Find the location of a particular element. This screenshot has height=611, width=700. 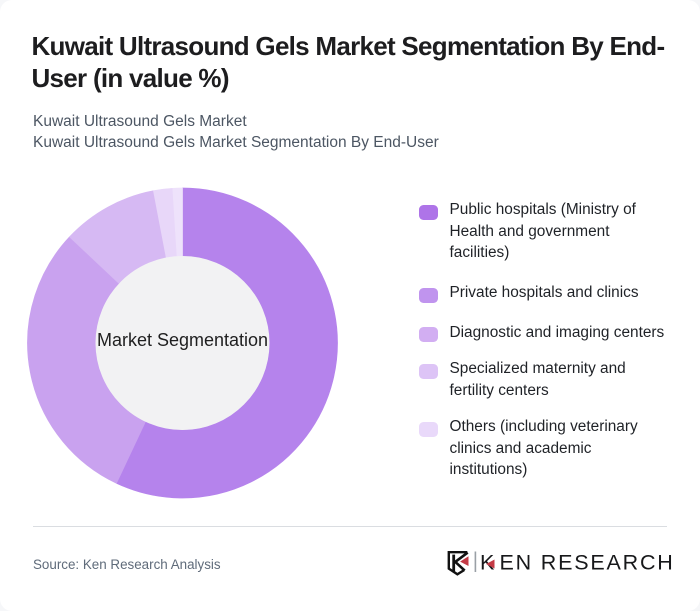

svg-text: EN RESEARCH is located at coordinates (587, 562).